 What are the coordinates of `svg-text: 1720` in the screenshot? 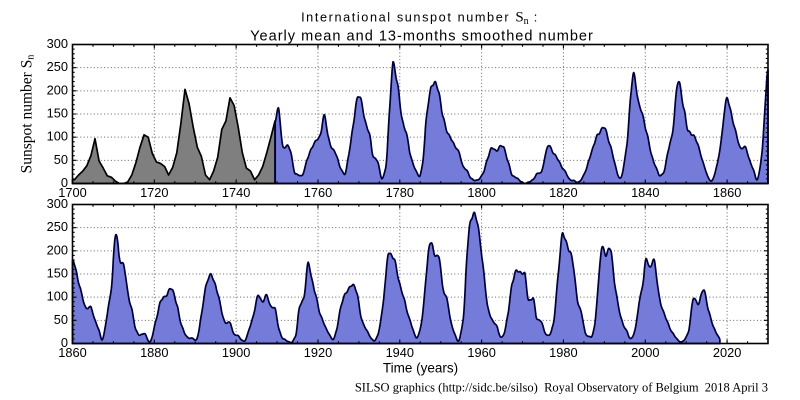 It's located at (154, 192).